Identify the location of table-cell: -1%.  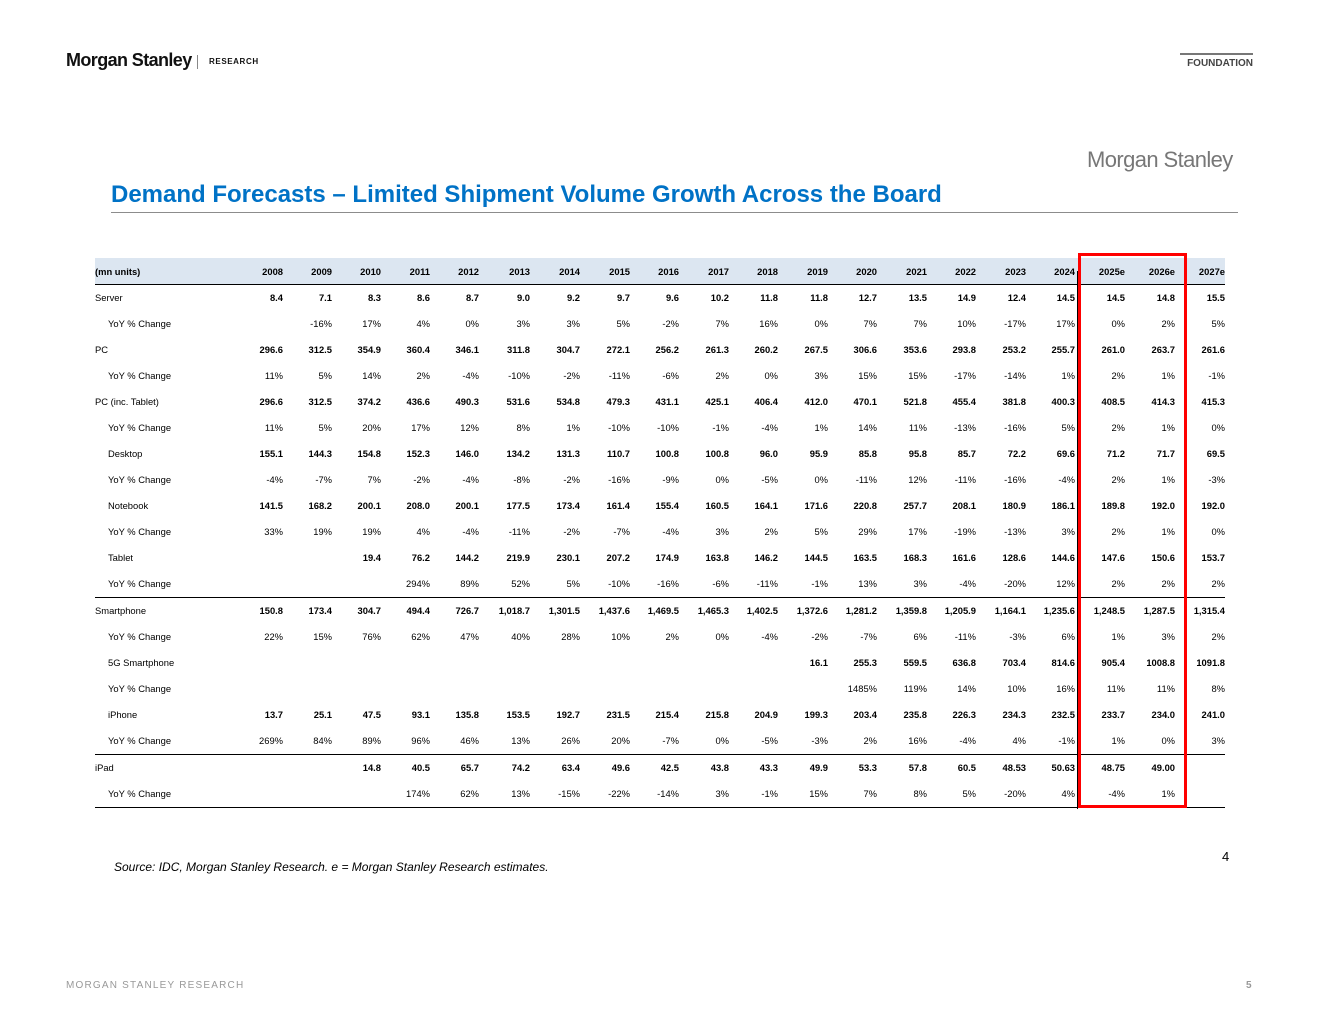
(720, 427).